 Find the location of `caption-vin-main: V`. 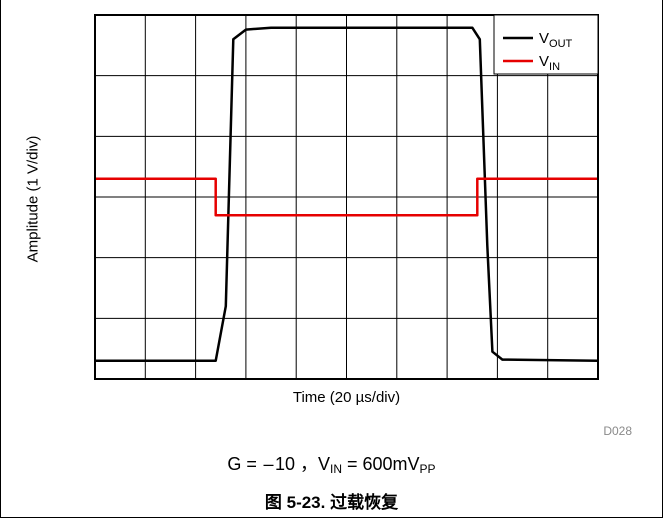

caption-vin-main: V is located at coordinates (323, 464).